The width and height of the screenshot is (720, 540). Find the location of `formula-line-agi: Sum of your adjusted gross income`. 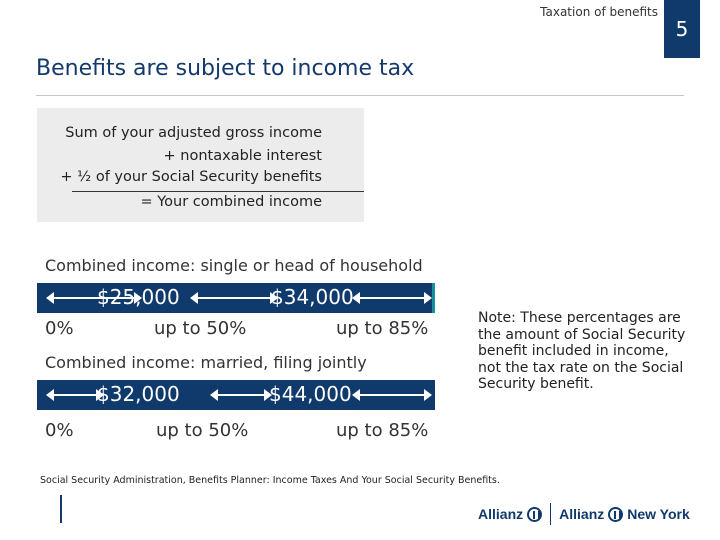

formula-line-agi: Sum of your adjusted gross income is located at coordinates (193, 133).